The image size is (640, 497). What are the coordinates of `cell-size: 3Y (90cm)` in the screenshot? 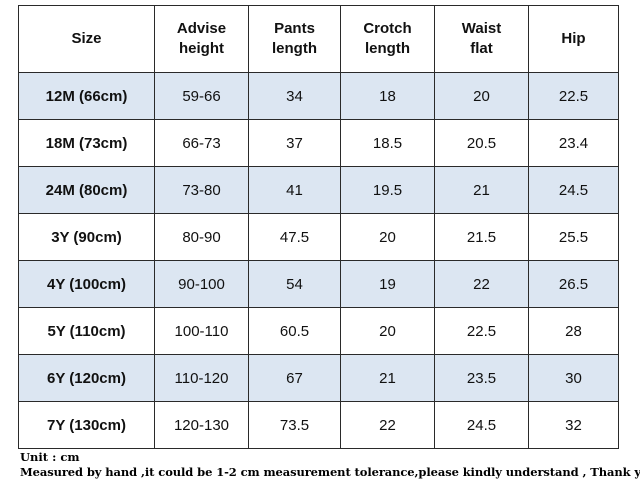 It's located at (86, 237).